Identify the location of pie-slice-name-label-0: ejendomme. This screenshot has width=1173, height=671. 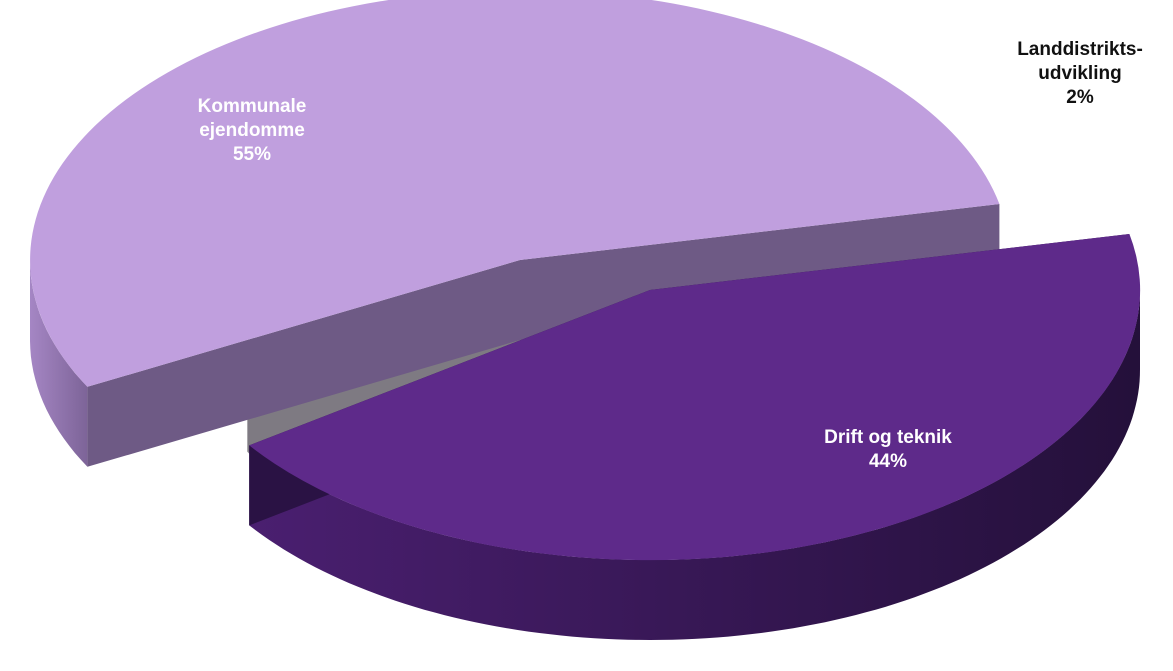
(252, 130).